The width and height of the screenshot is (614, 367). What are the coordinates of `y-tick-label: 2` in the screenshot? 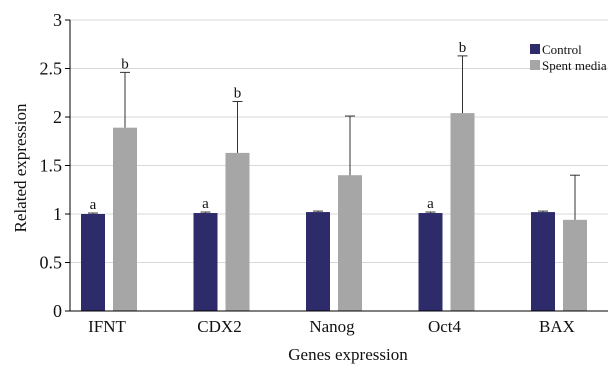 It's located at (57, 117).